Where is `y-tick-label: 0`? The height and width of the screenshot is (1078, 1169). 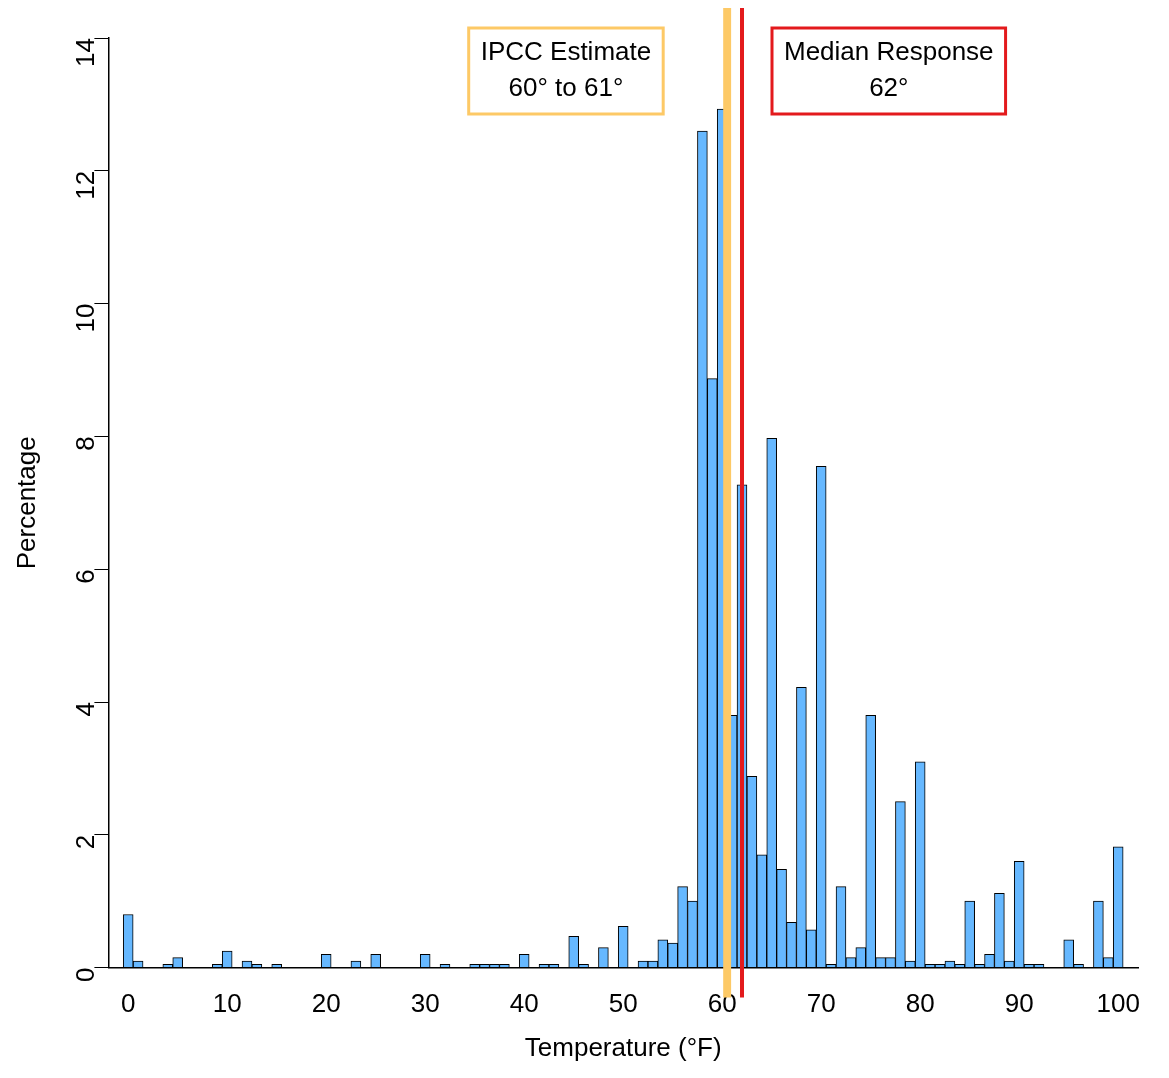
y-tick-label: 0 is located at coordinates (84, 975).